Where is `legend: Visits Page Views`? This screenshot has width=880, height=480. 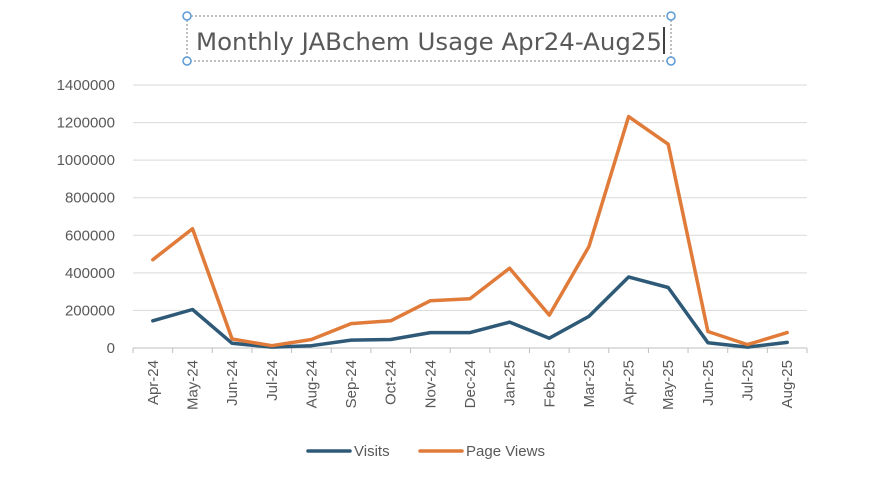
legend: Visits Page Views is located at coordinates (425, 451).